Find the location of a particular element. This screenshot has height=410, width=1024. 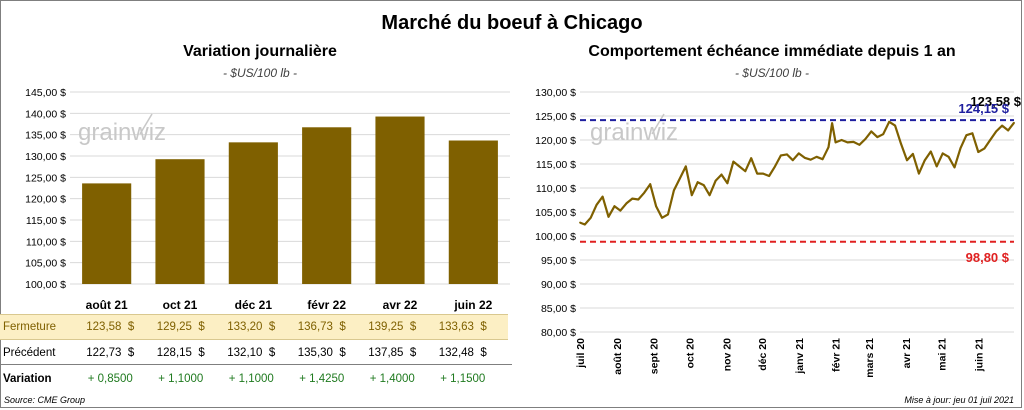

y-tick-label: 95,00 $ is located at coordinates (558, 261).